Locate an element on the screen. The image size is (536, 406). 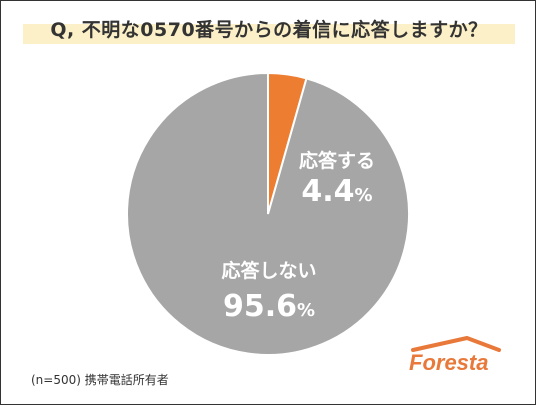
foresta-logo: Foresta is located at coordinates (455, 355).